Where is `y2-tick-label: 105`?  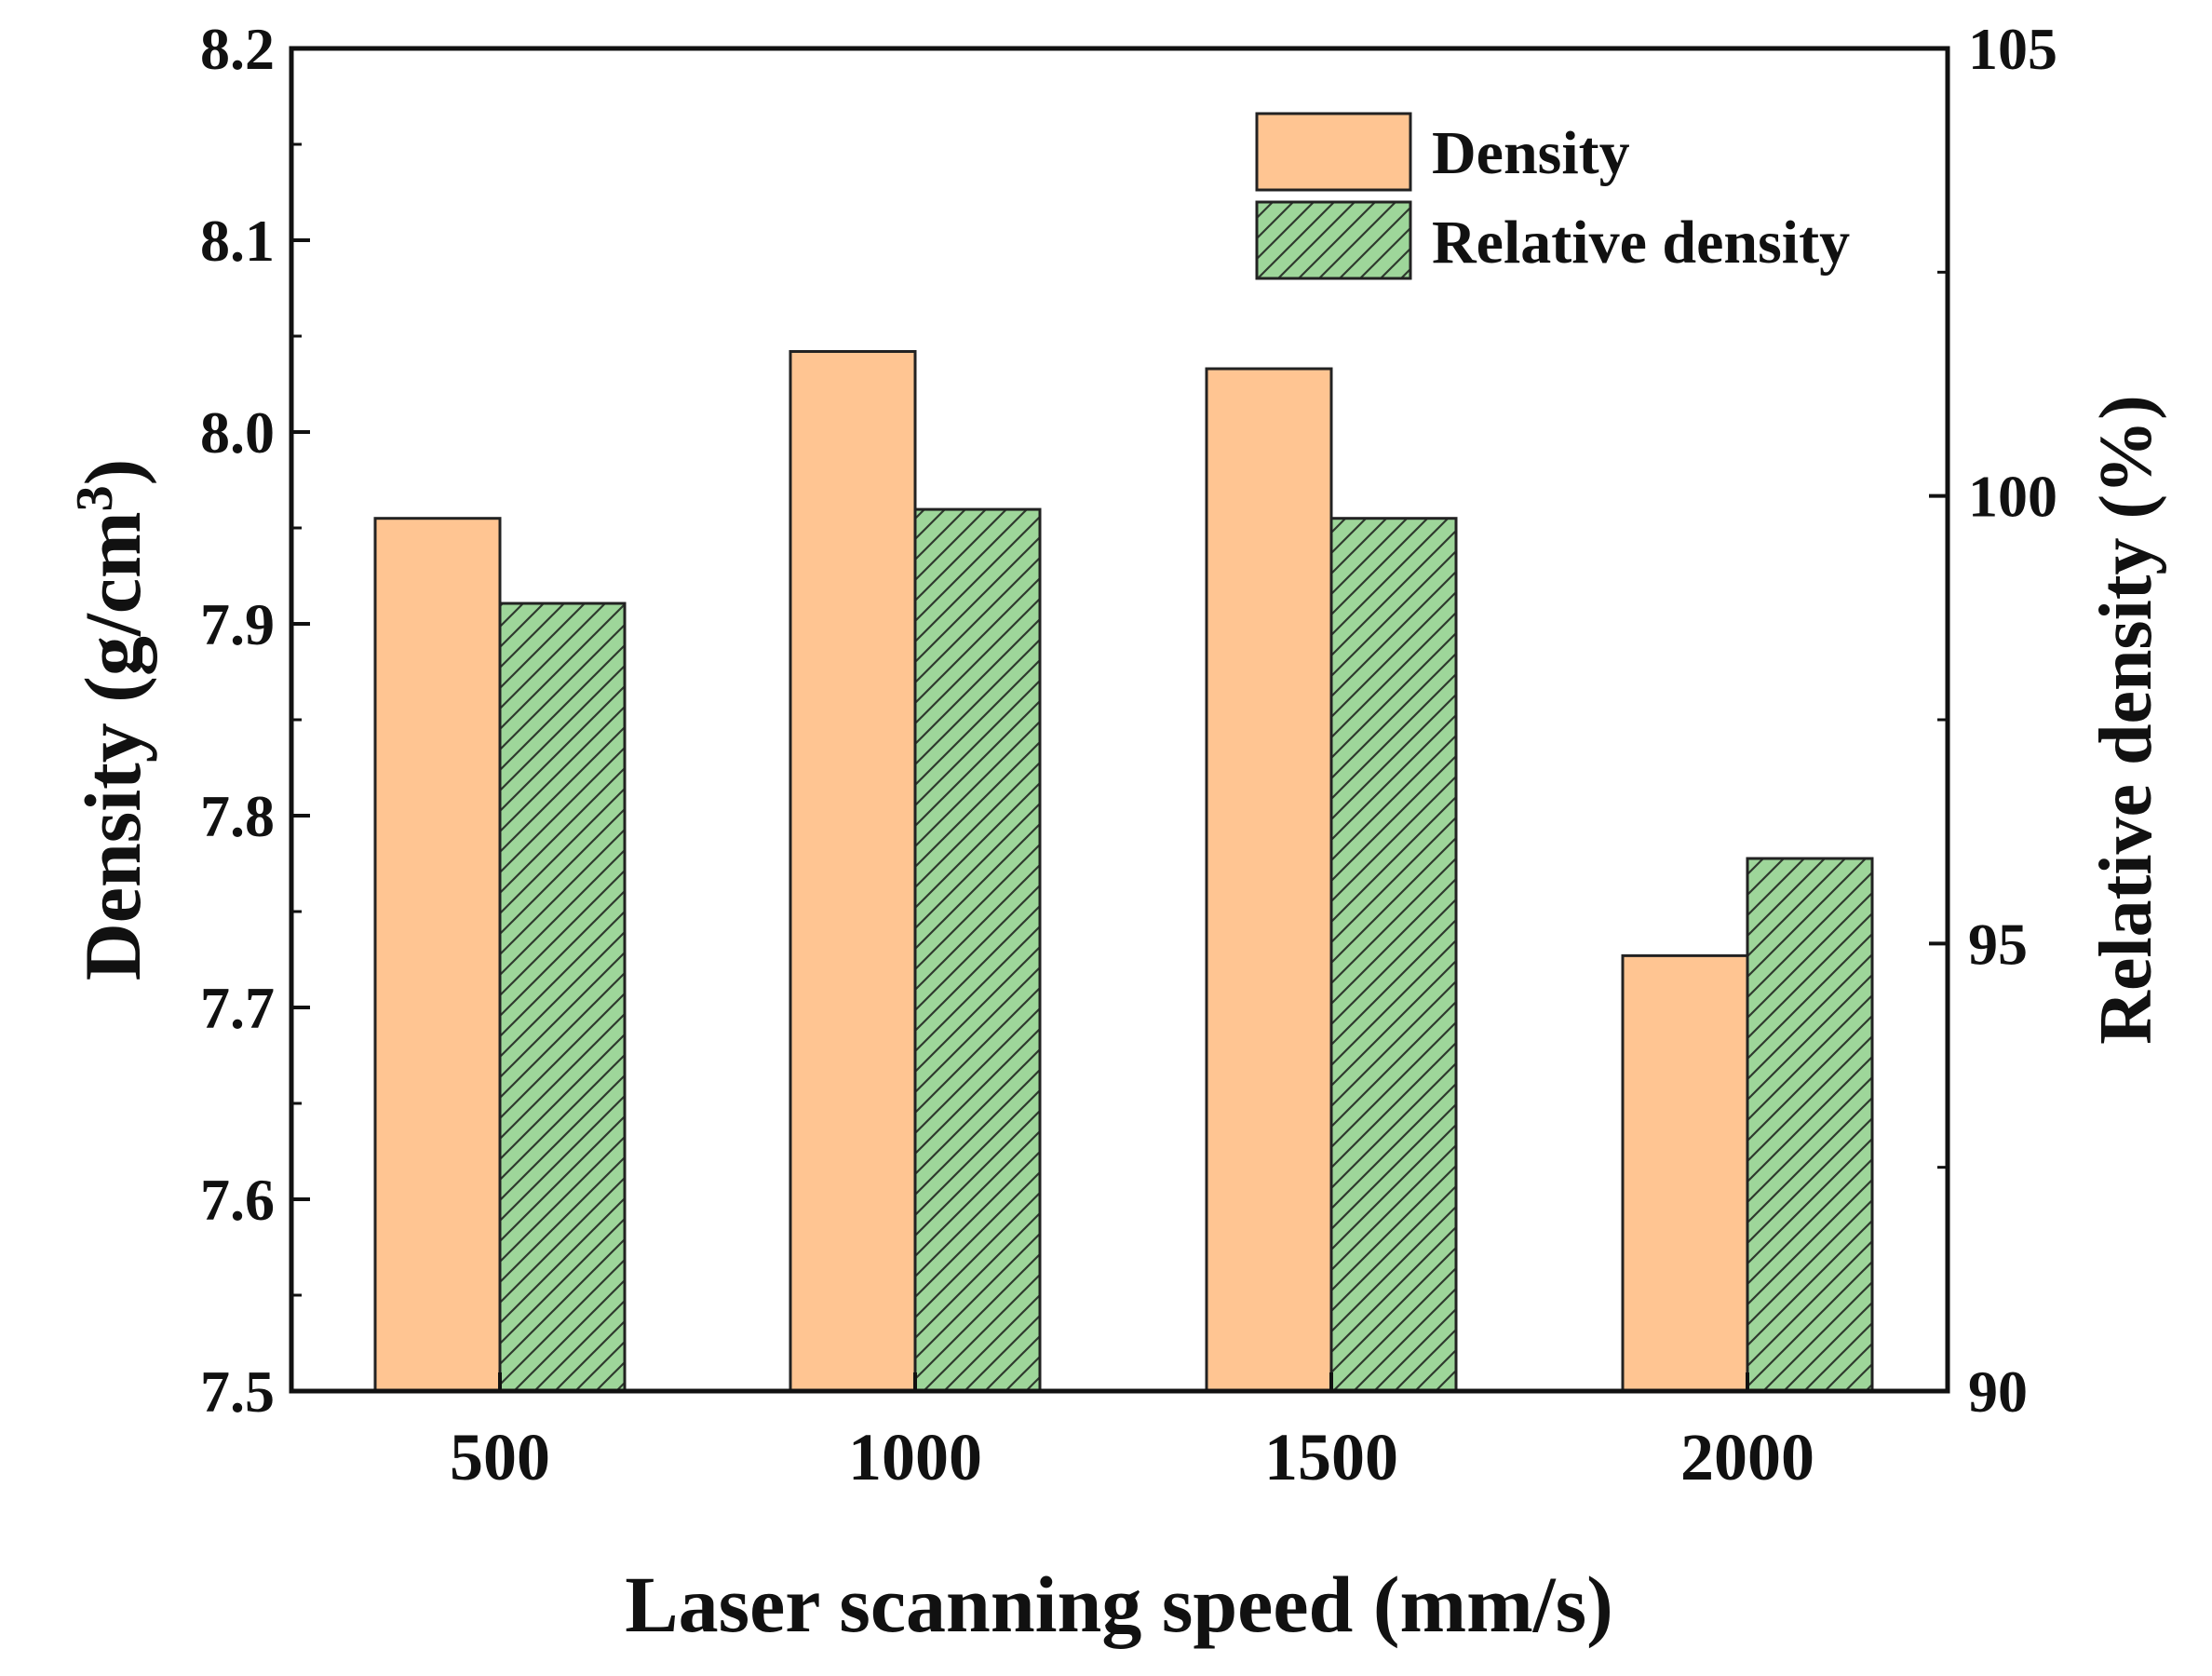
y2-tick-label: 105 is located at coordinates (2012, 49).